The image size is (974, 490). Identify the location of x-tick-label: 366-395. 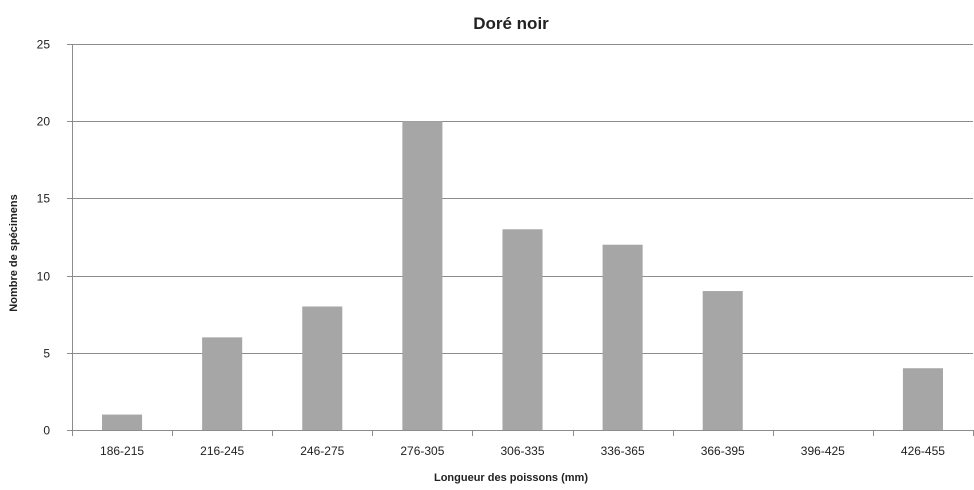
(723, 451).